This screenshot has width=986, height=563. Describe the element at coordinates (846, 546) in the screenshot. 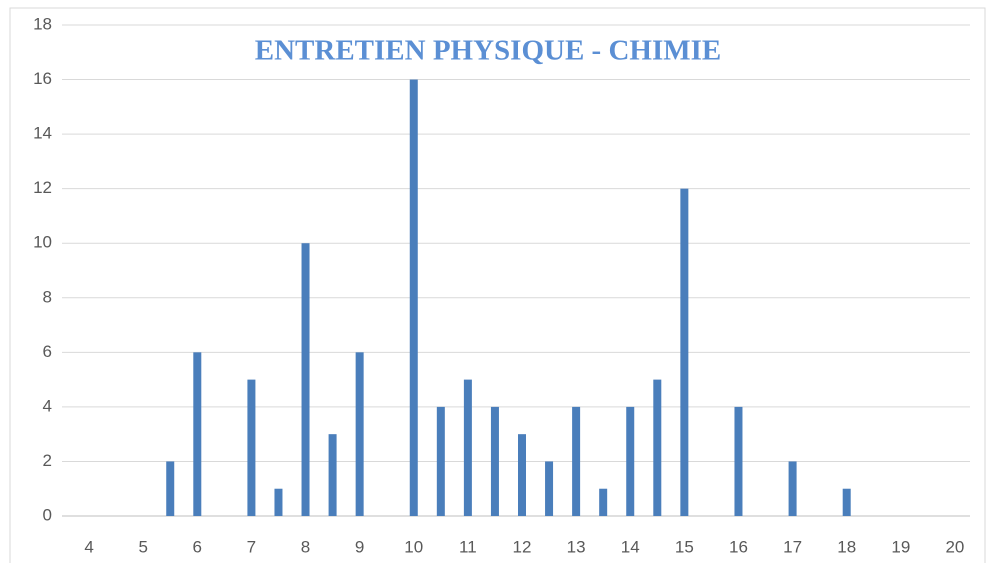

I see `x-tick-label: 18` at that location.